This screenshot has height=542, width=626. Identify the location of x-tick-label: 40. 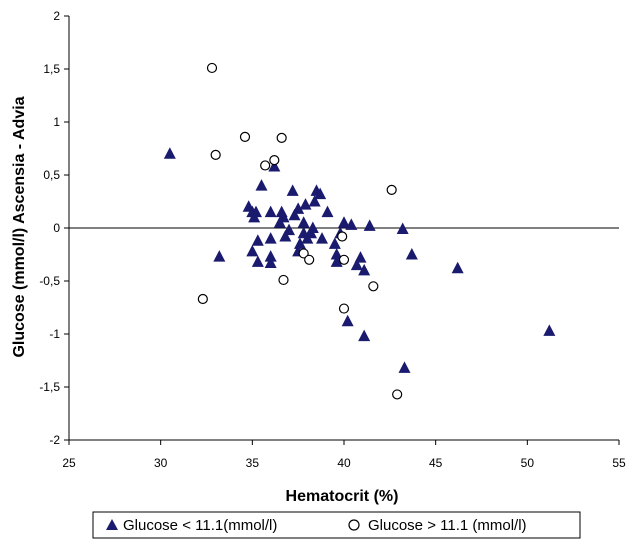
(344, 463).